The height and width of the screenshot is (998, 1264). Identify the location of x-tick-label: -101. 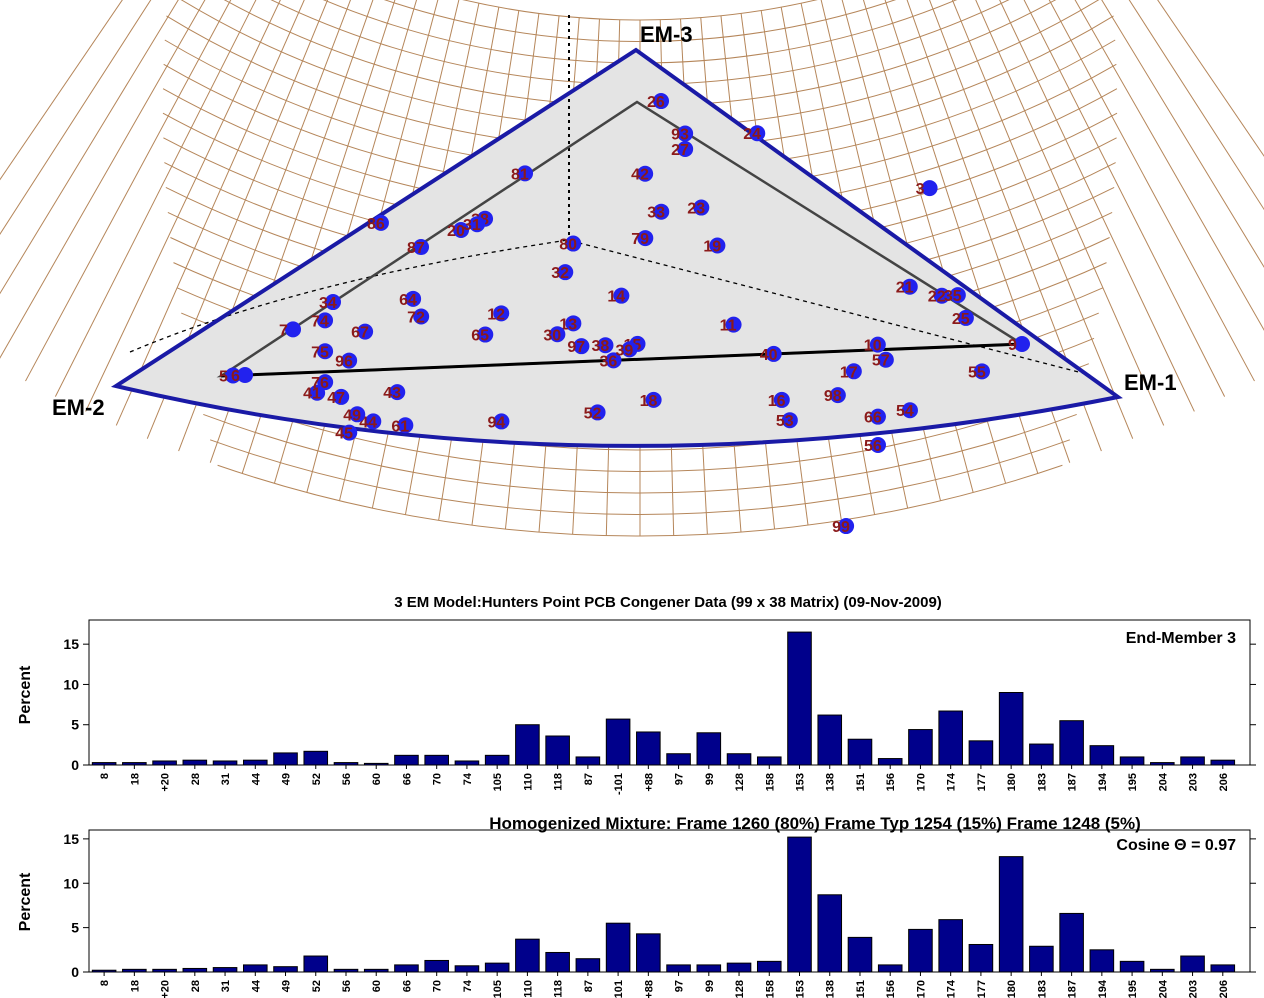
(619, 784).